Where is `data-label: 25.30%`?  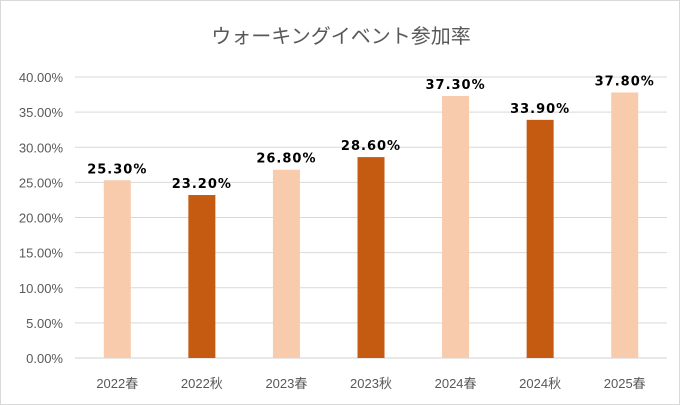
data-label: 25.30% is located at coordinates (117, 169).